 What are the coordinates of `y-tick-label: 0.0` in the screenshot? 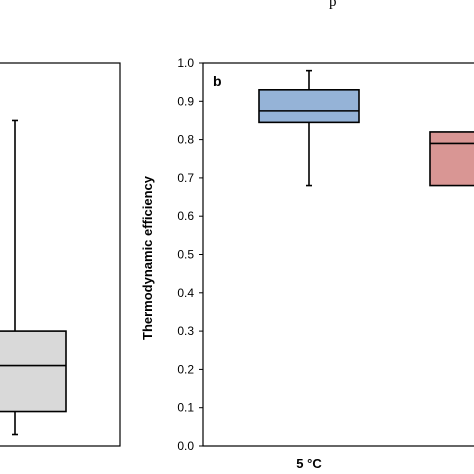 It's located at (185, 446).